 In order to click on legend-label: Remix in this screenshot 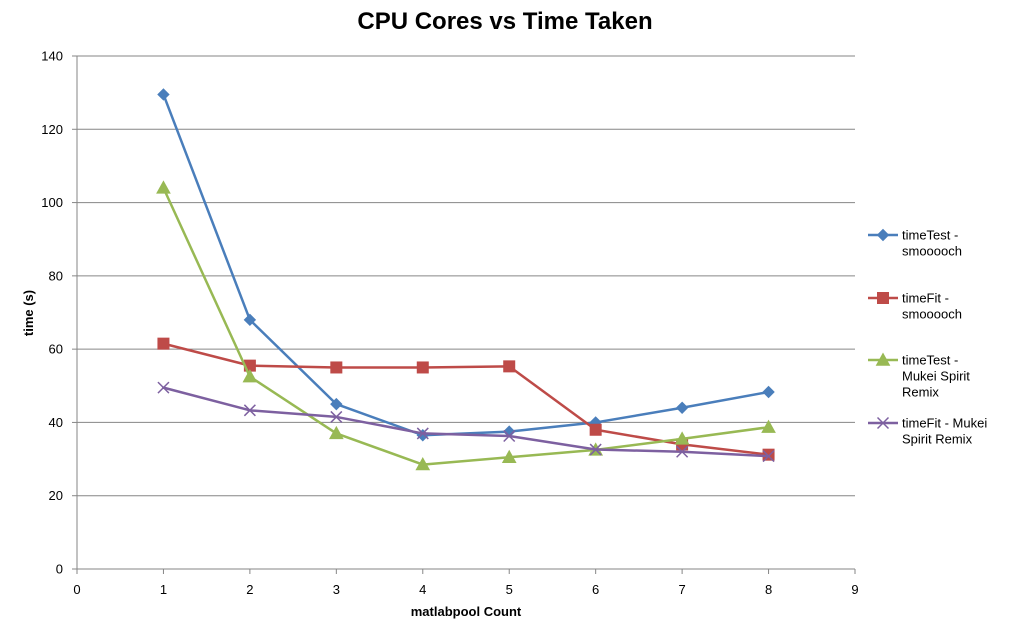, I will do `click(920, 392)`.